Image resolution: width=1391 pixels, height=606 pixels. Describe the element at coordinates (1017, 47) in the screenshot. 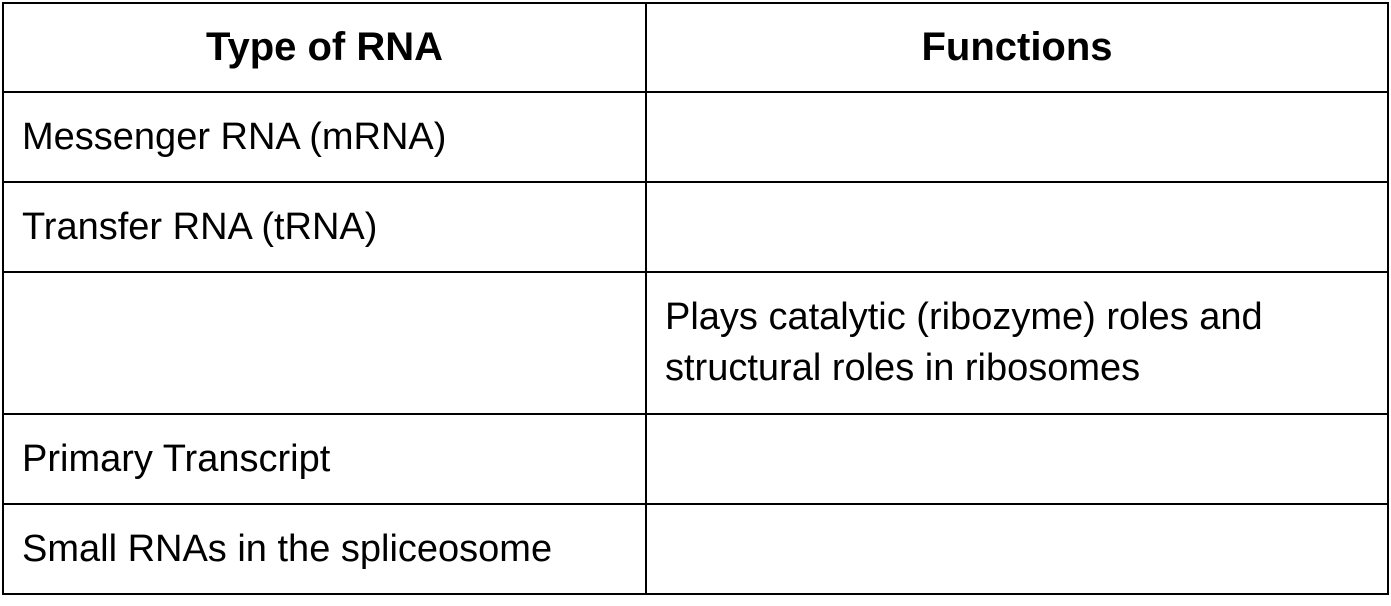

I see `header-functions: Functions` at that location.